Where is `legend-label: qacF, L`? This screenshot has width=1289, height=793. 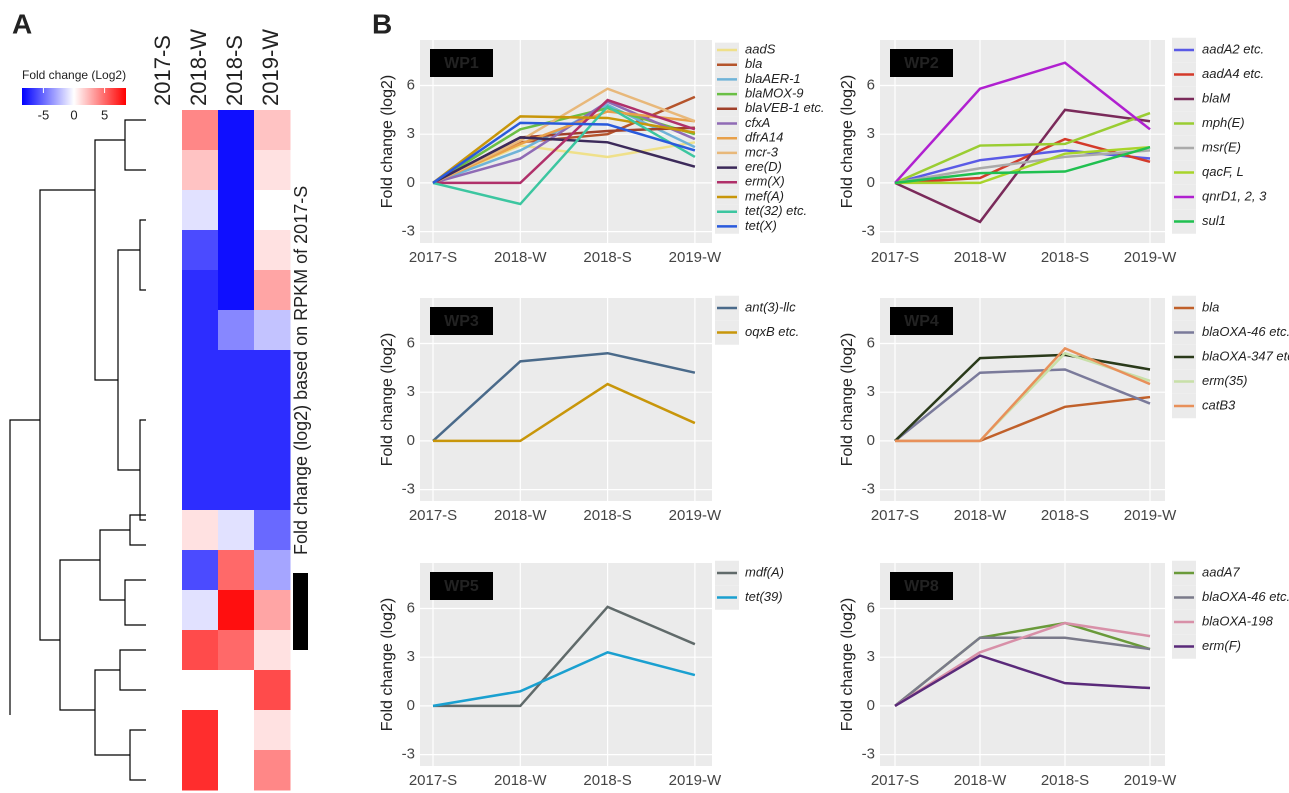 legend-label: qacF, L is located at coordinates (1223, 171).